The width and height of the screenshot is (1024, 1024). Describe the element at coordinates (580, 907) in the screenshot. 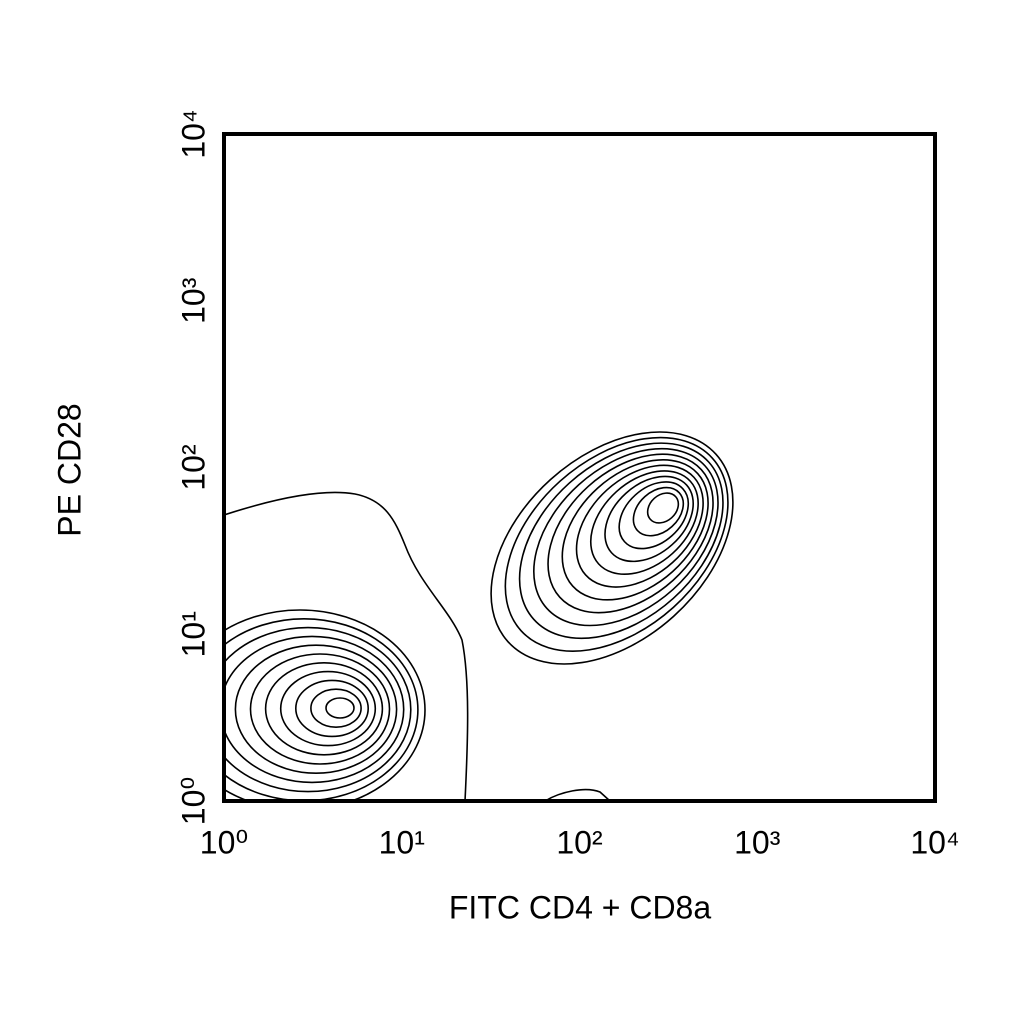

I see `x-axis-label: FITC CD4 + CD8a` at that location.